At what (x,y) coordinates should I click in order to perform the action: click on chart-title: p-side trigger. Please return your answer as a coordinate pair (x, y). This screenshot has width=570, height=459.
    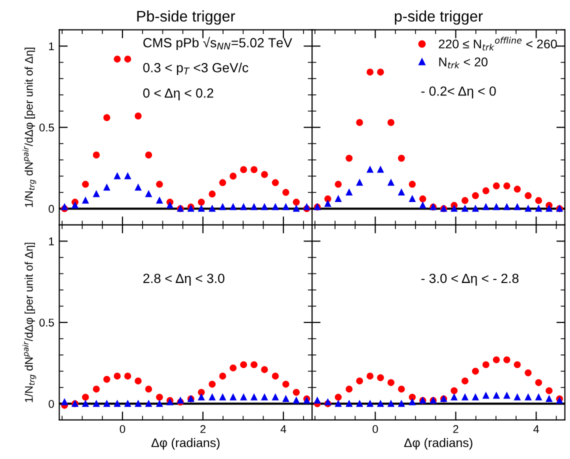
    Looking at the image, I should click on (438, 17).